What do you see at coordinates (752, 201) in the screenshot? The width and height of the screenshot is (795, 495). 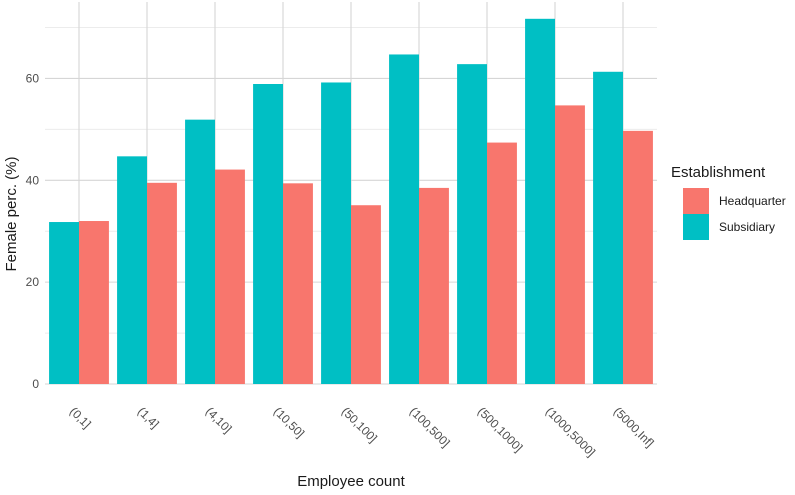 I see `legend-label: Headquarter` at bounding box center [752, 201].